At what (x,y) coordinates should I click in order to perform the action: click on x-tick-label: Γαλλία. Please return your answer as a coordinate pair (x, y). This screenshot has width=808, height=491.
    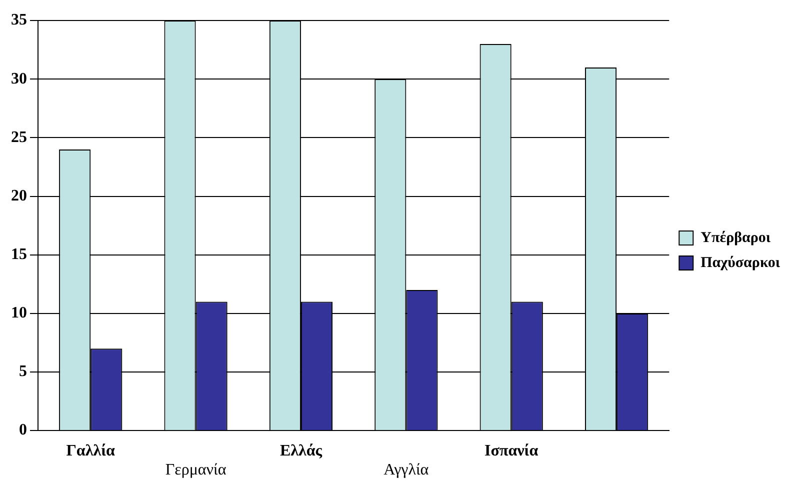
    Looking at the image, I should click on (91, 451).